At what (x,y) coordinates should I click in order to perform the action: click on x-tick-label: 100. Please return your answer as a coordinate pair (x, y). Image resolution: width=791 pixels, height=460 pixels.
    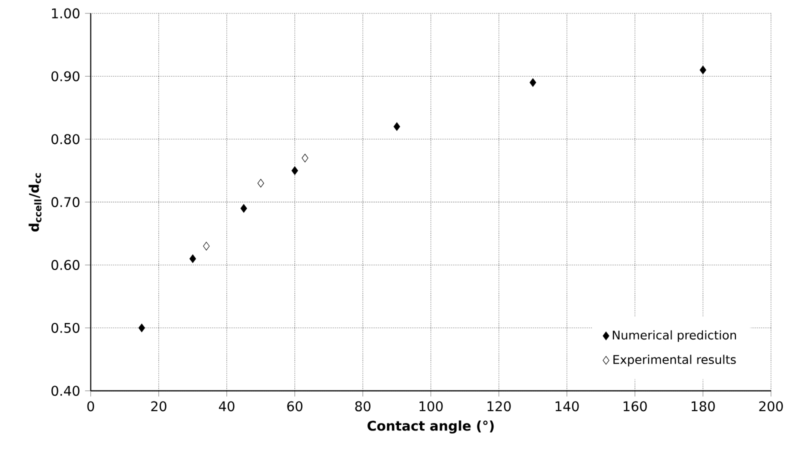
    Looking at the image, I should click on (431, 406).